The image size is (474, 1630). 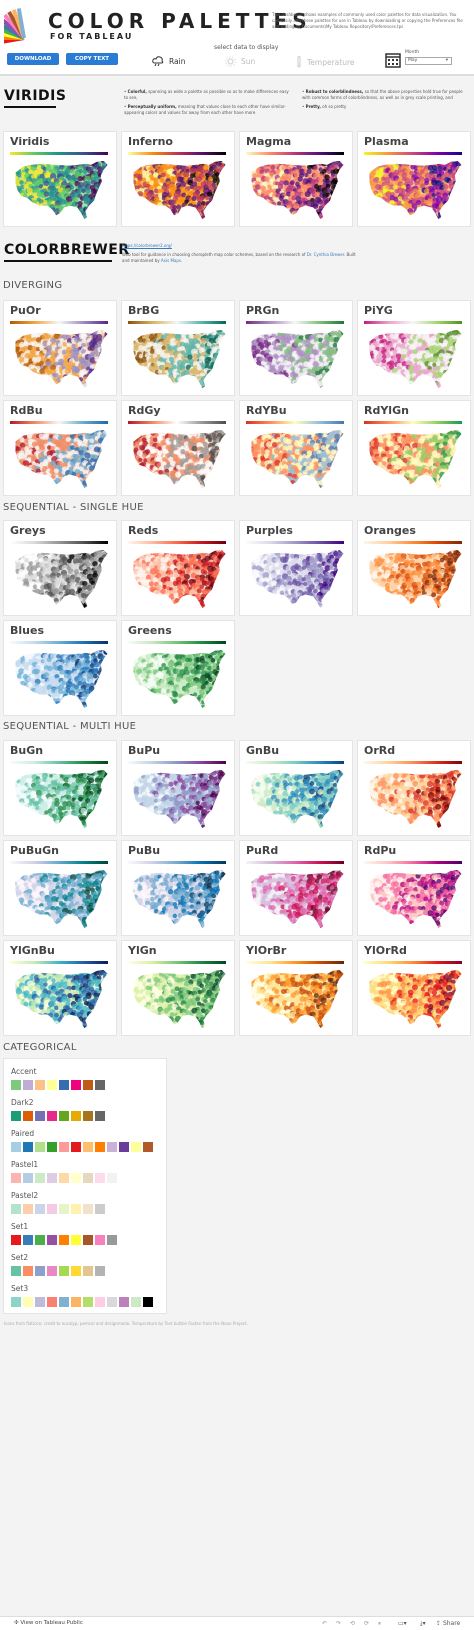 I want to click on temperature-option: Temperature, so click(x=325, y=62).